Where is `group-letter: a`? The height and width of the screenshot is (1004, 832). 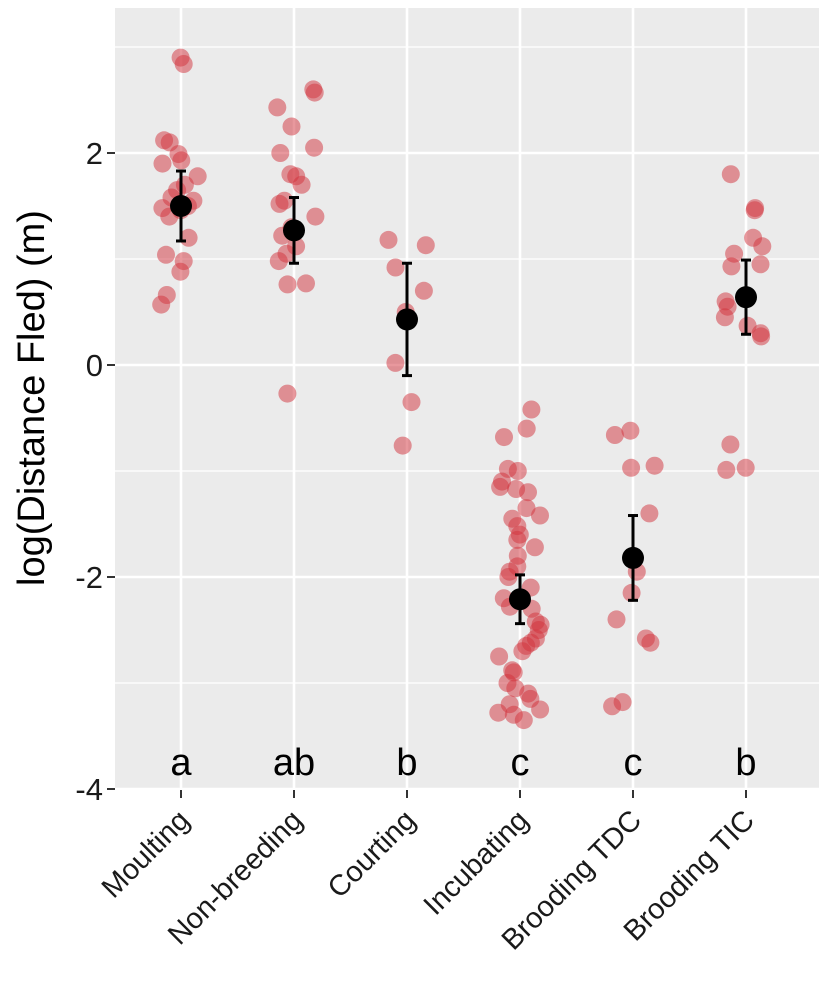 group-letter: a is located at coordinates (181, 763).